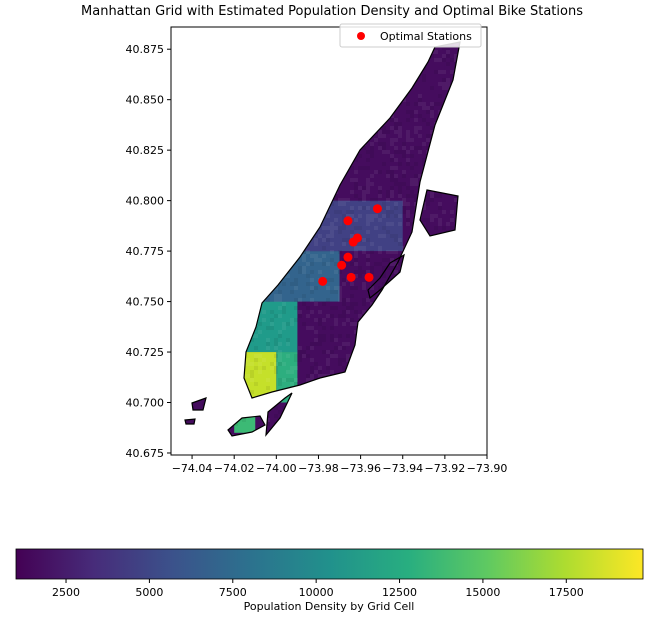 This screenshot has width=665, height=620. What do you see at coordinates (279, 414) in the screenshot?
I see `shoreline` at bounding box center [279, 414].